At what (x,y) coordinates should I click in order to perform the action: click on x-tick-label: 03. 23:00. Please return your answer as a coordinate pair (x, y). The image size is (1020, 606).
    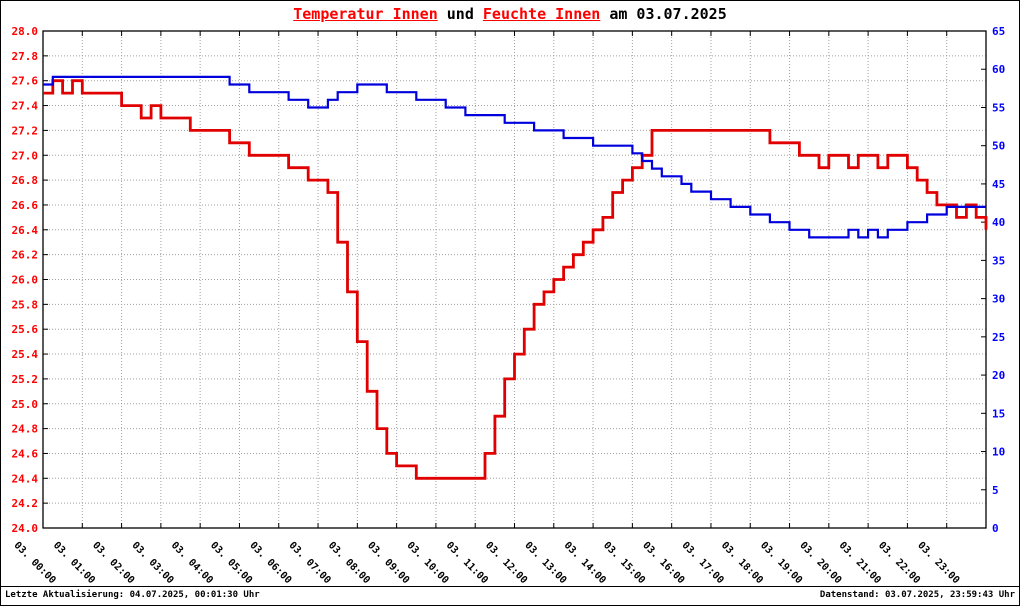
    Looking at the image, I should click on (938, 563).